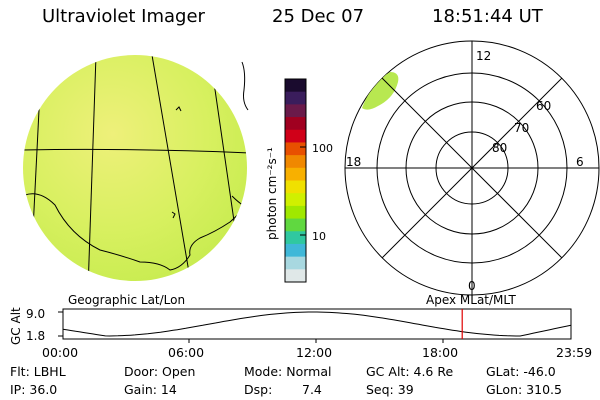 The width and height of the screenshot is (600, 400). Describe the element at coordinates (499, 148) in the screenshot. I see `mlat-label-80: 80` at that location.